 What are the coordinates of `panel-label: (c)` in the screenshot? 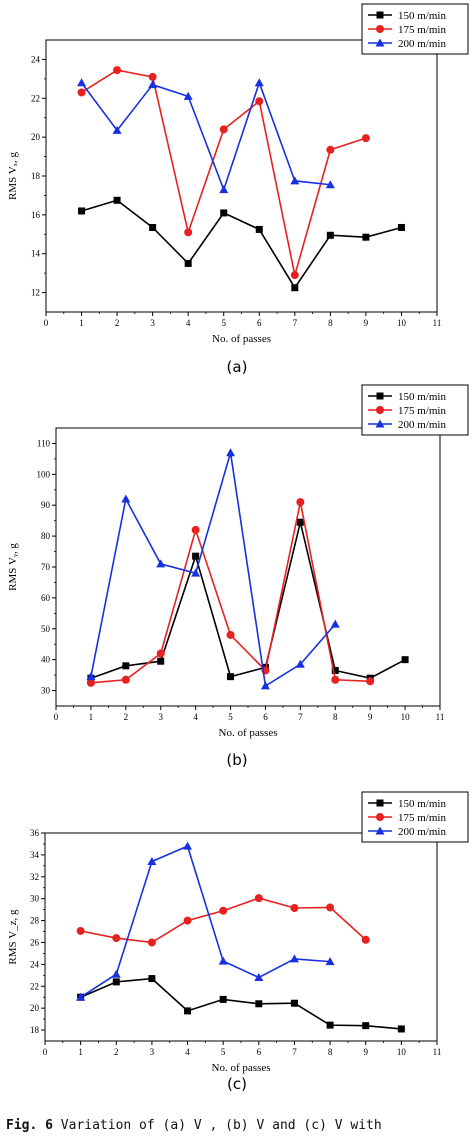 It's located at (237, 1084).